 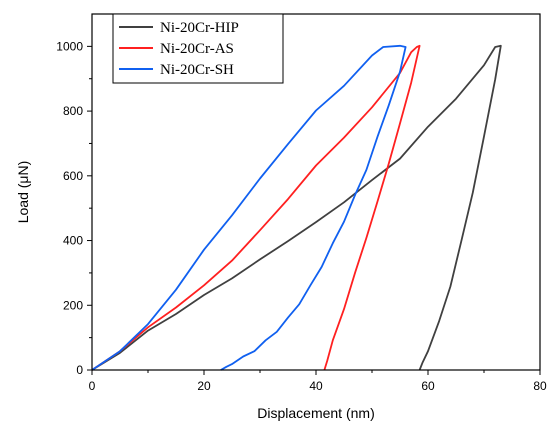 What do you see at coordinates (199, 28) in the screenshot?
I see `legend-label-0: Ni-20Cr-HIP` at bounding box center [199, 28].